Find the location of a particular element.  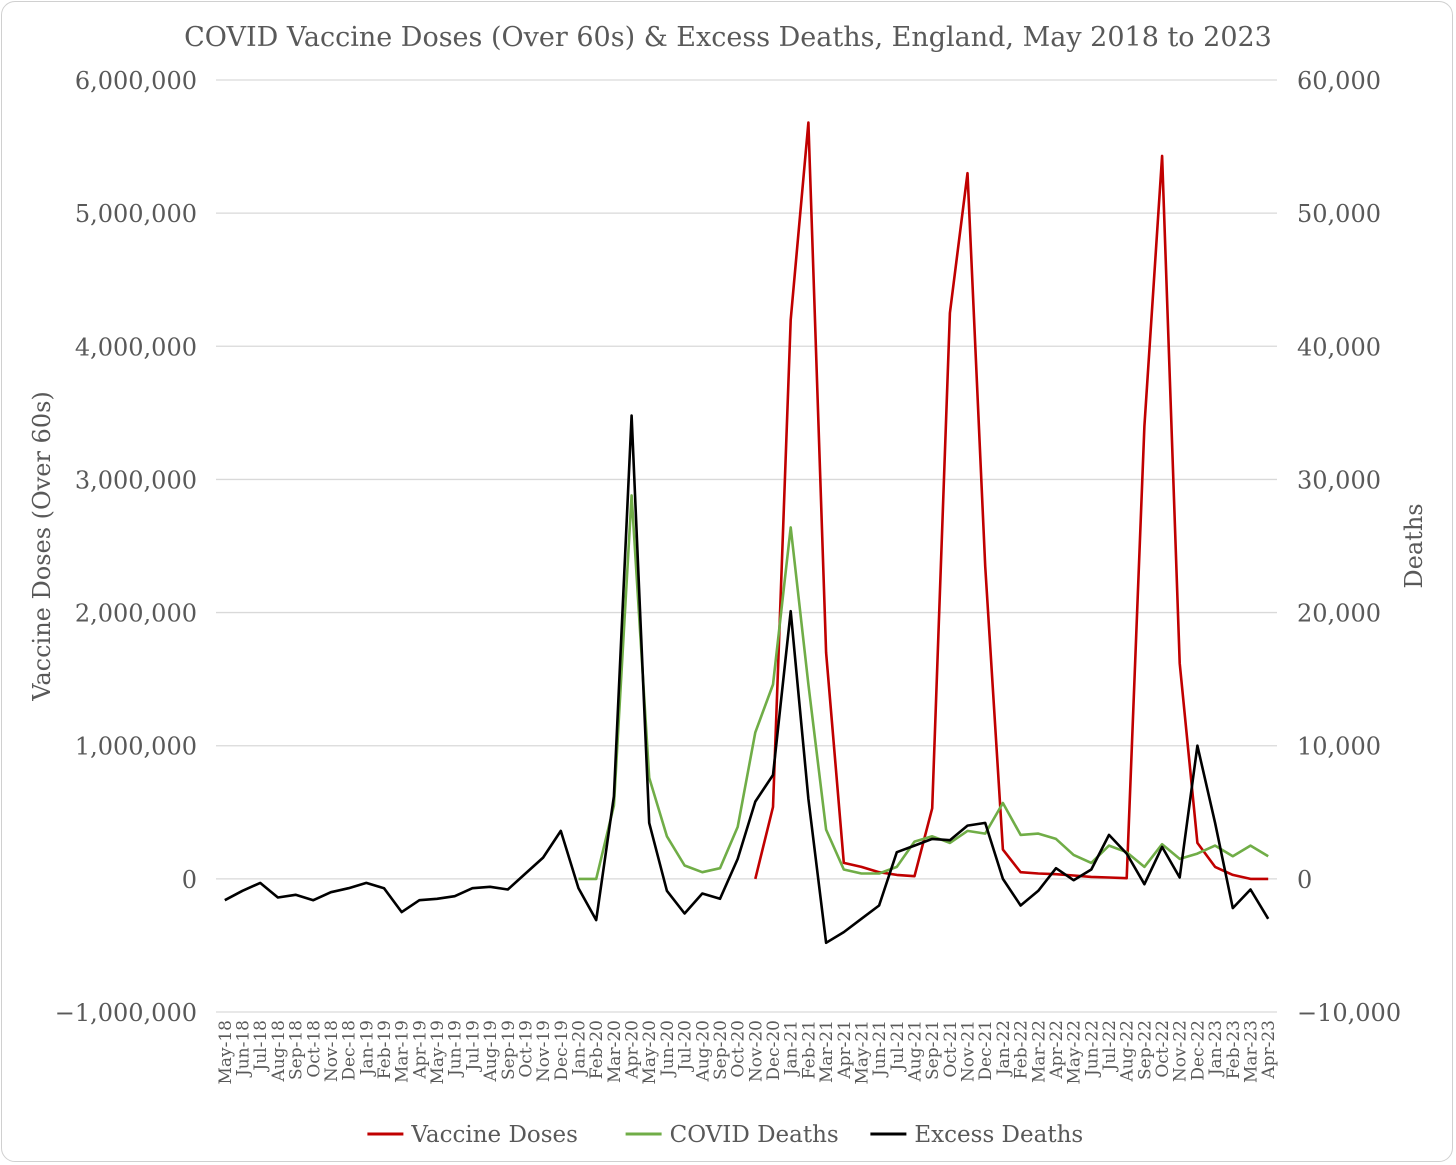

x-tick-label: Jan-19 is located at coordinates (367, 1048).